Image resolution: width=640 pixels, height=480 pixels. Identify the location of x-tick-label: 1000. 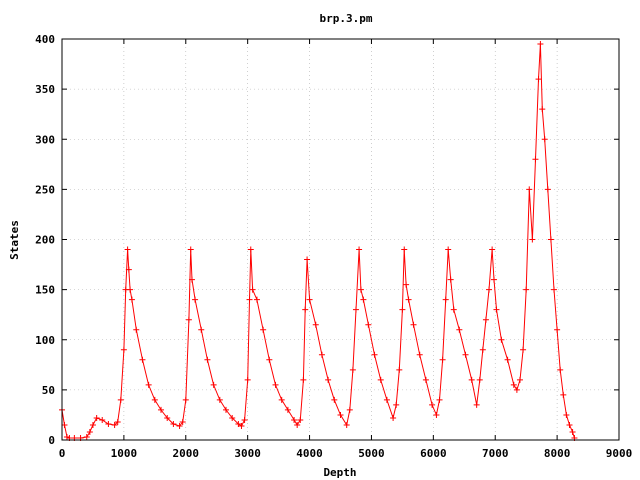
(124, 453).